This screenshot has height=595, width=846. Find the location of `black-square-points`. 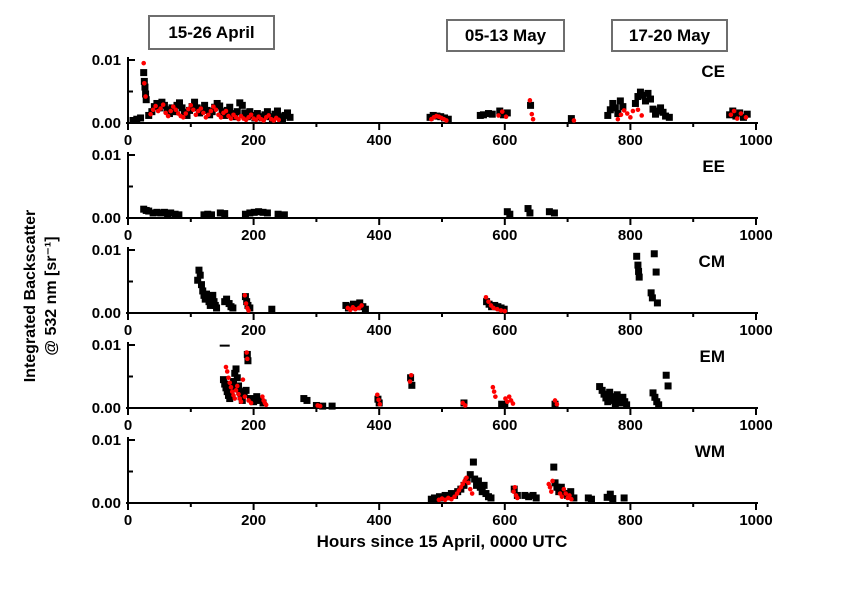

black-square-points is located at coordinates (349, 212).